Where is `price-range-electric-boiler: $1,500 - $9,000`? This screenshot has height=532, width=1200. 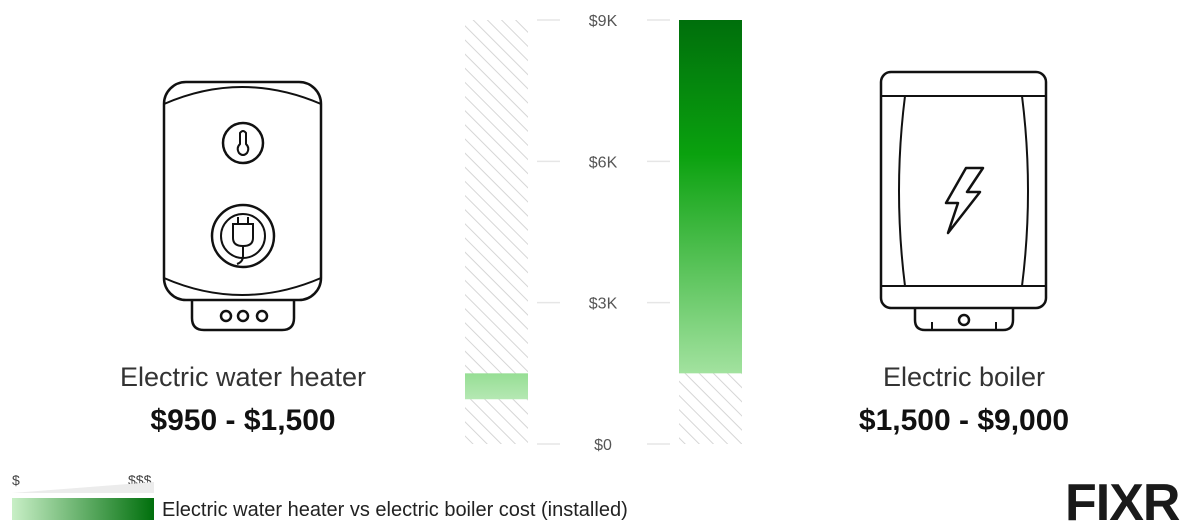 price-range-electric-boiler: $1,500 - $9,000 is located at coordinates (964, 420).